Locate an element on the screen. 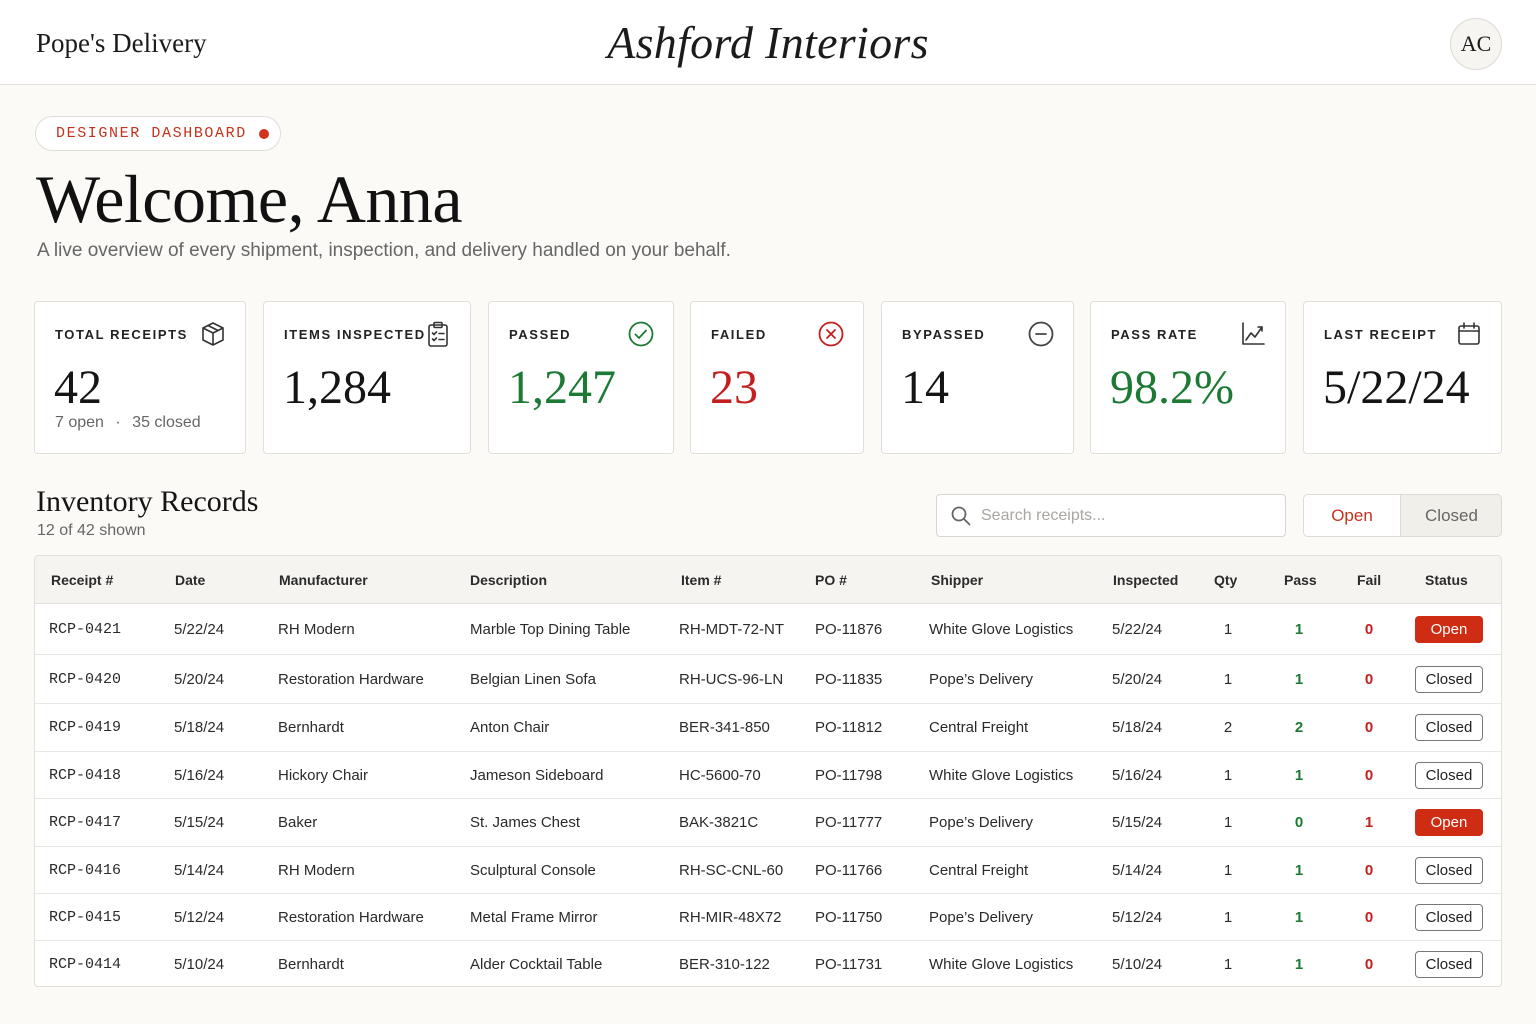  cell-manufacturer: Baker is located at coordinates (298, 822).